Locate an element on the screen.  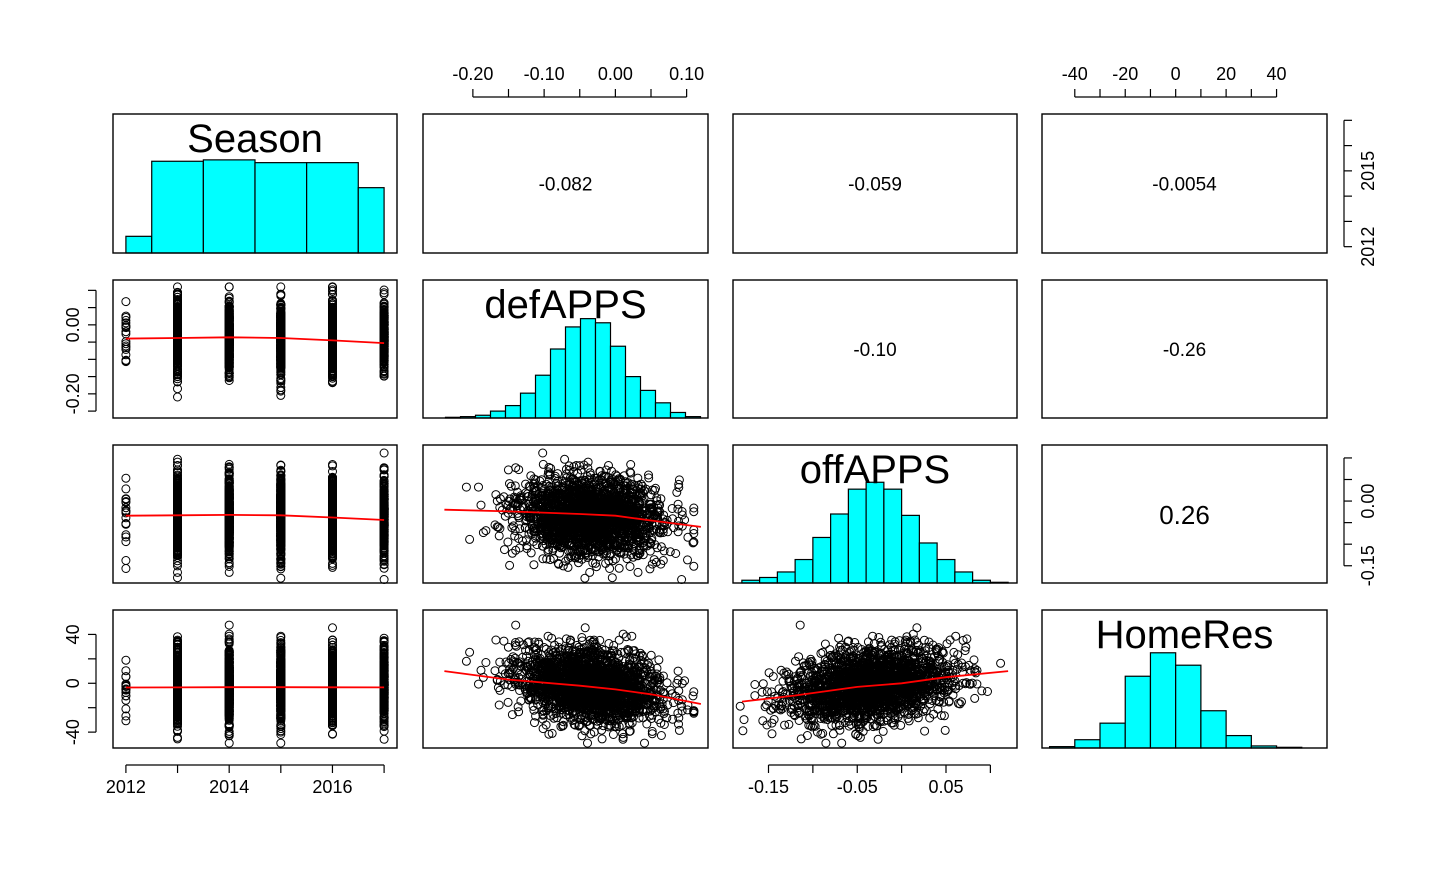
histogram-Season is located at coordinates (255, 206).